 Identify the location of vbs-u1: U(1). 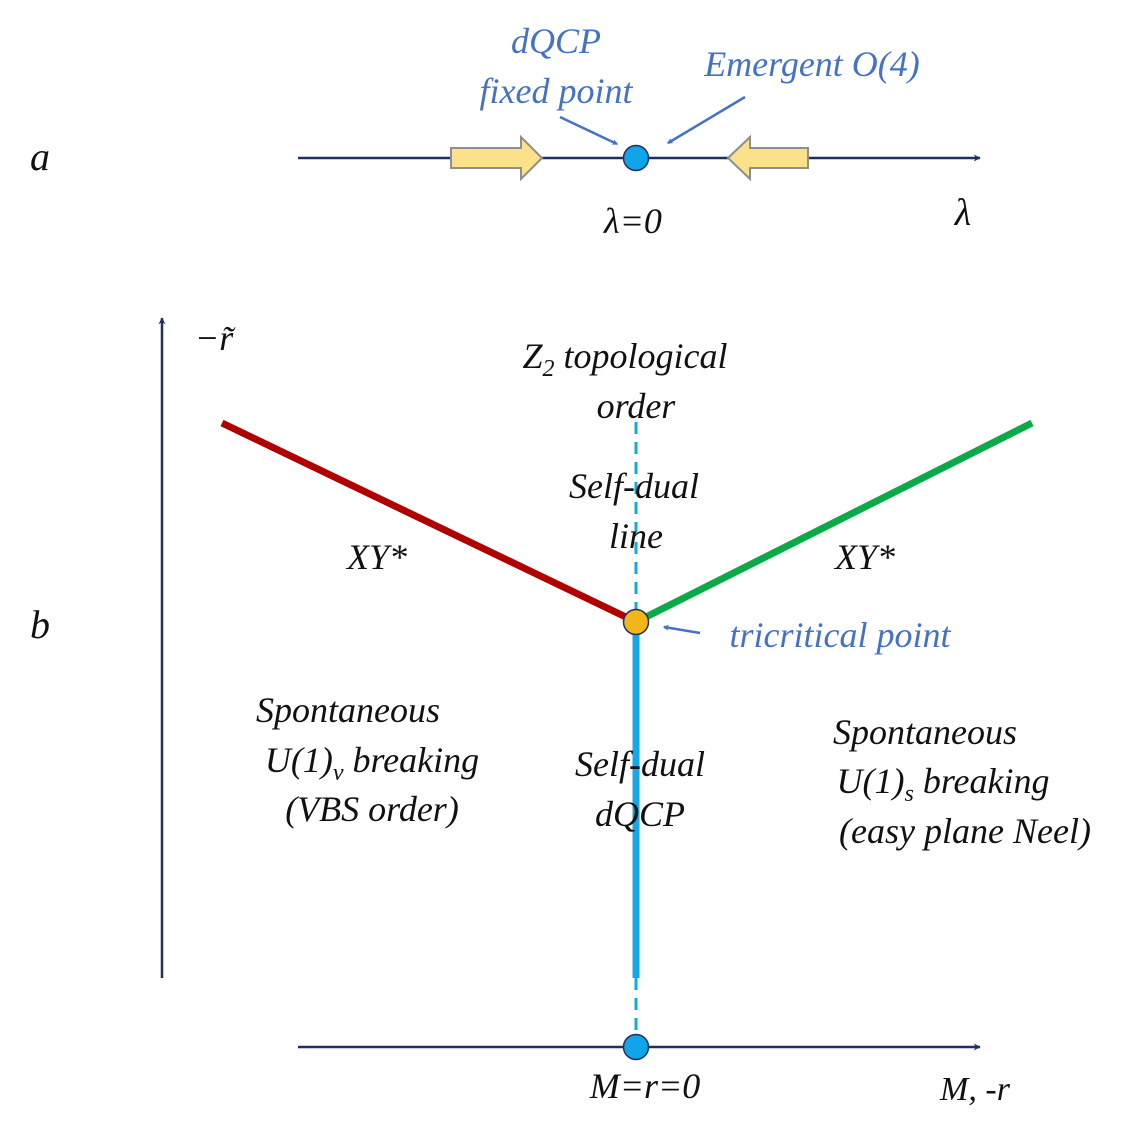
(299, 760).